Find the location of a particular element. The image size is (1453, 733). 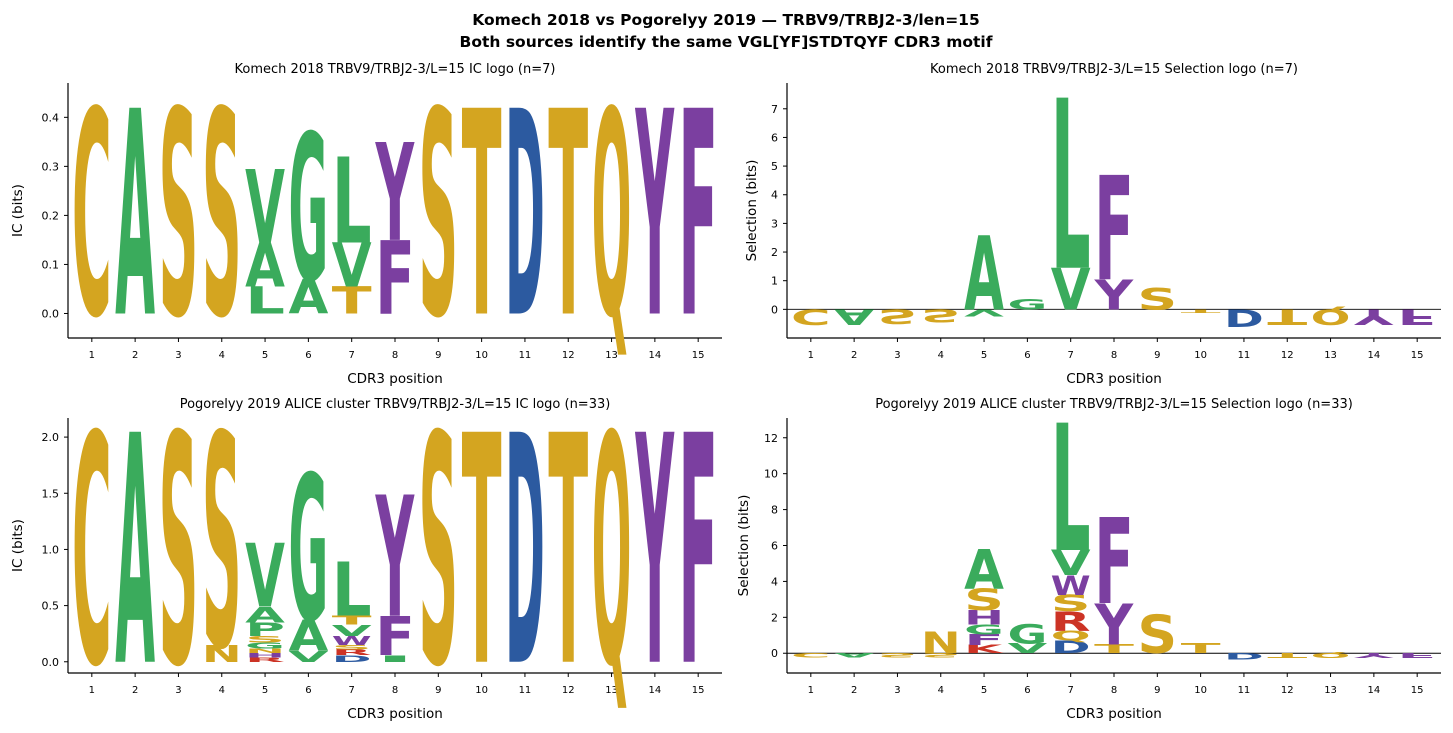

logo-stack: G is located at coordinates (1027, 305).